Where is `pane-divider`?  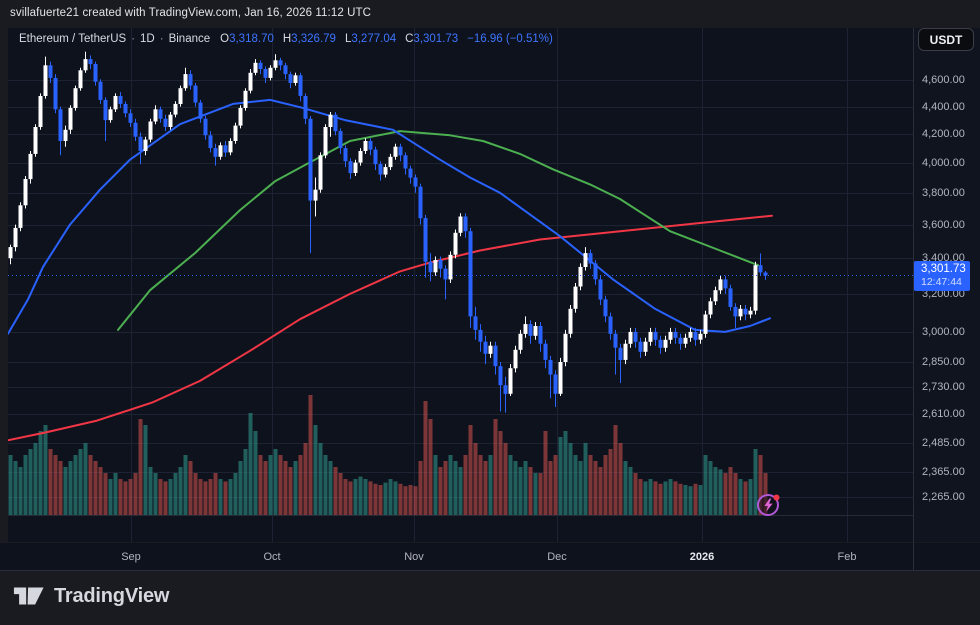 pane-divider is located at coordinates (494, 515).